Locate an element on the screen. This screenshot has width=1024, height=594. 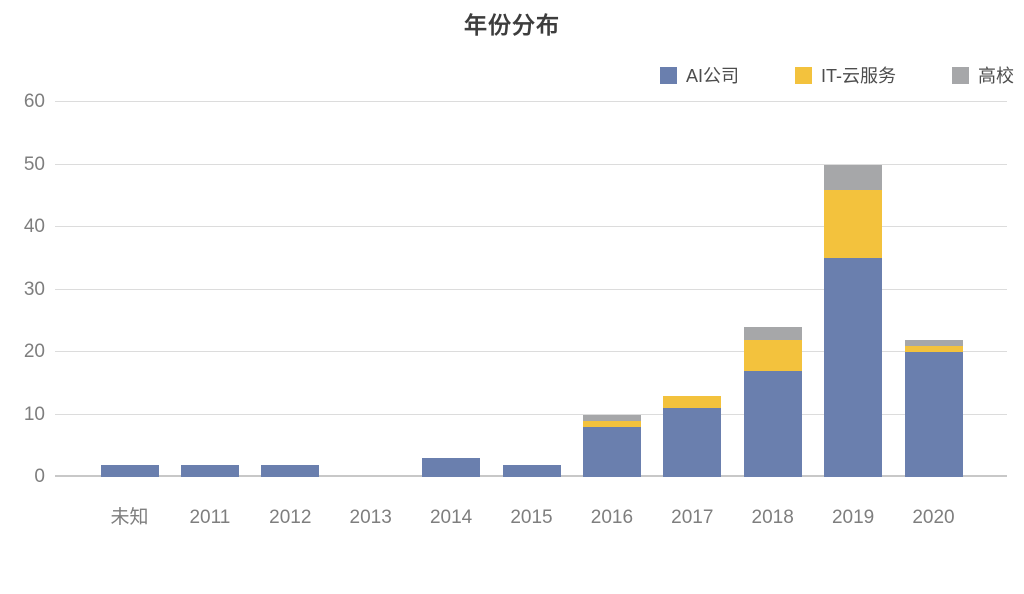
legend-item-university: 高校 is located at coordinates (983, 75).